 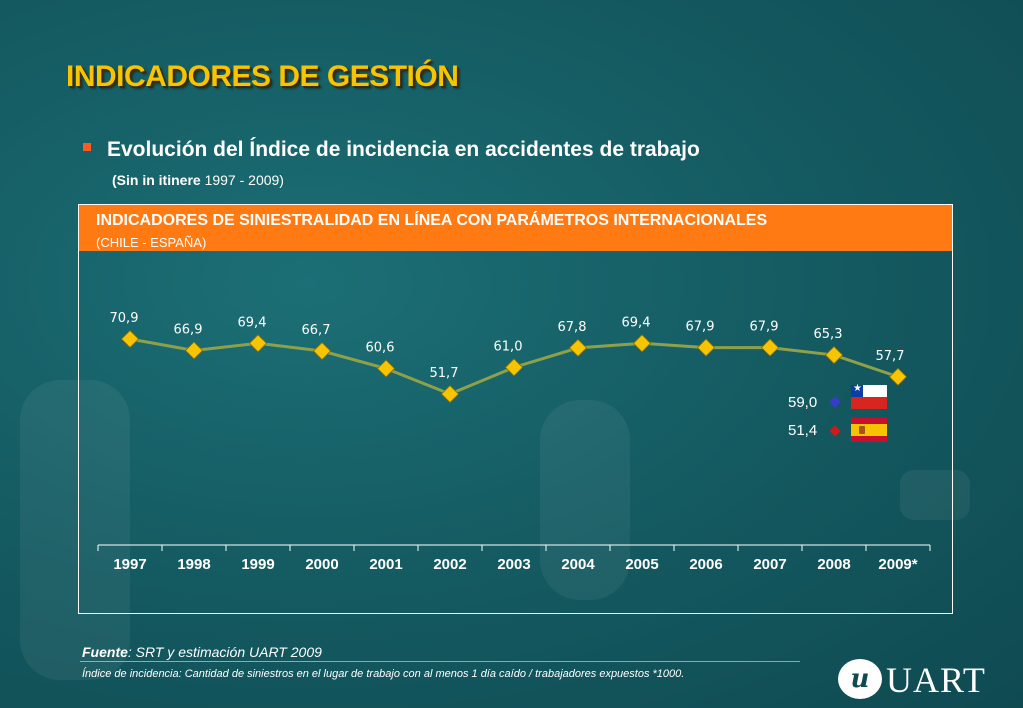 I want to click on background-car, so click(x=935, y=495).